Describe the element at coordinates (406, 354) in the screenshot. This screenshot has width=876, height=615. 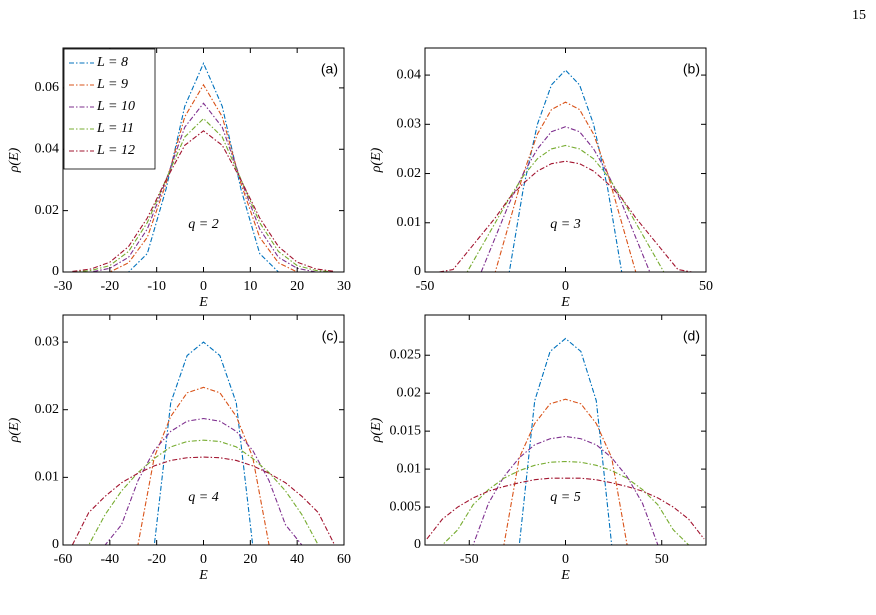
I see `y-tick-label: 0.025` at that location.